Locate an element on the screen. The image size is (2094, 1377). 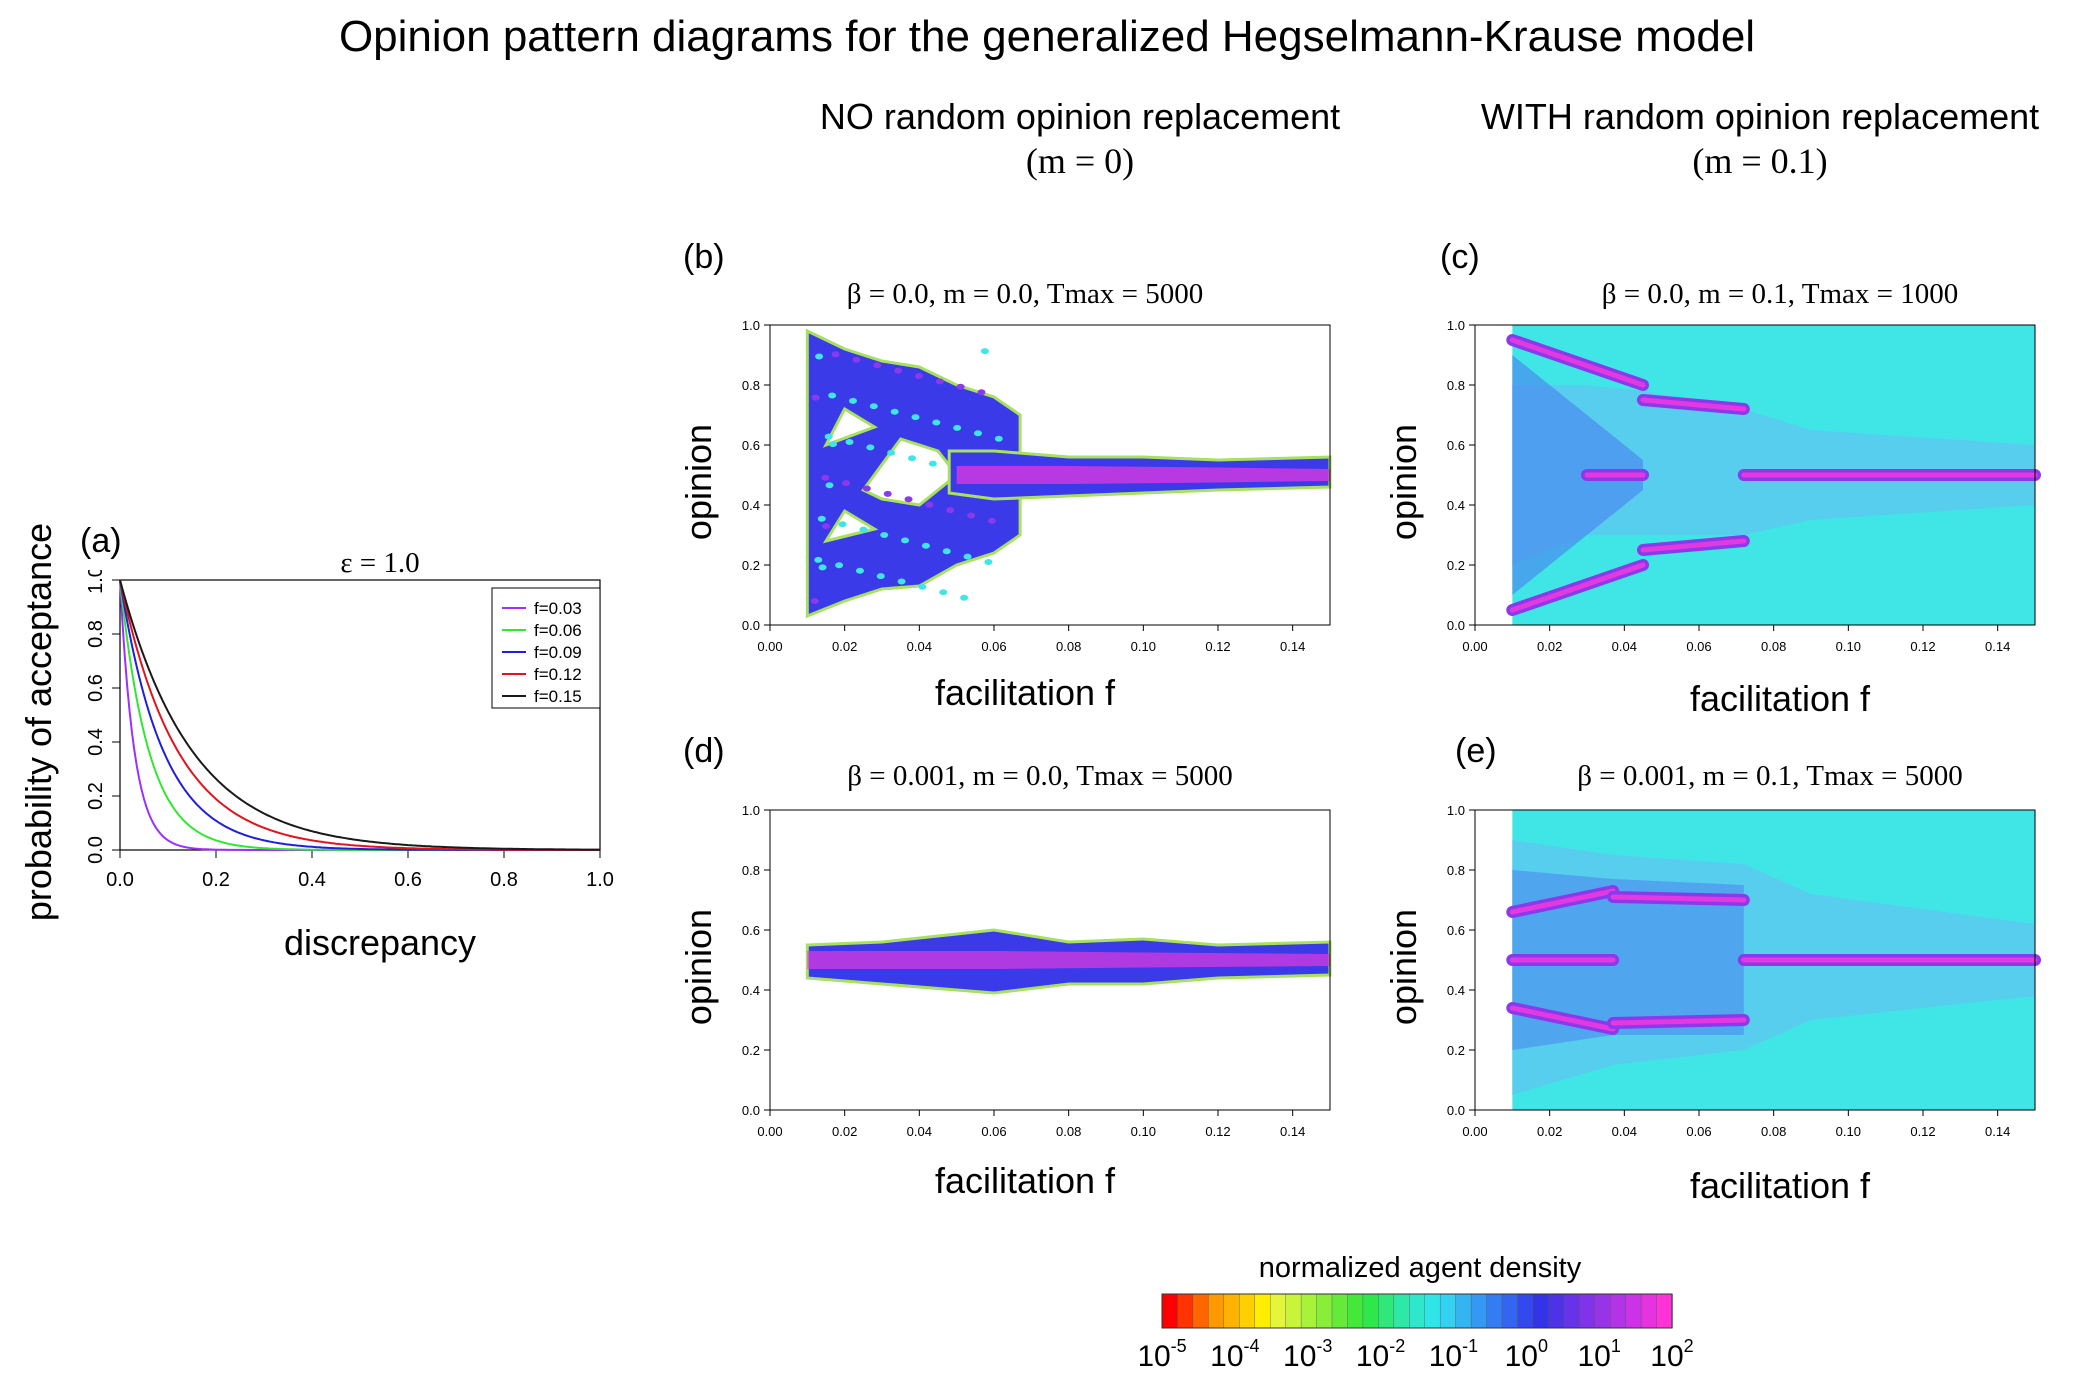
panel-c-xtick-label: 0.04 is located at coordinates (1624, 646).